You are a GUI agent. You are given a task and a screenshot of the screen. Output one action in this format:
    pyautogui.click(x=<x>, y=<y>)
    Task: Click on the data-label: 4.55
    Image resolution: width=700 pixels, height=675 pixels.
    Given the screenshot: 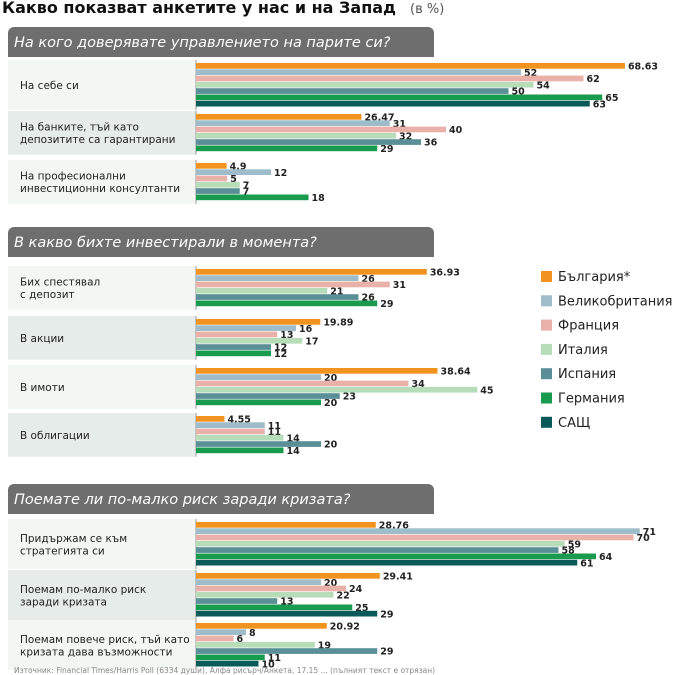 What is the action you would take?
    pyautogui.click(x=238, y=420)
    